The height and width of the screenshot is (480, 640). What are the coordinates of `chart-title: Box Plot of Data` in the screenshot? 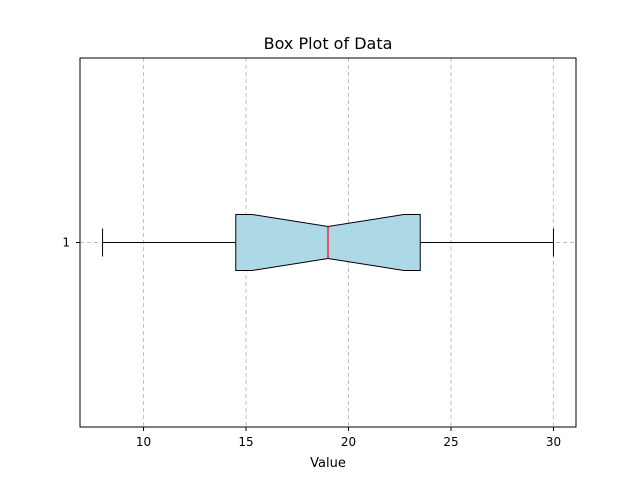 It's located at (328, 43).